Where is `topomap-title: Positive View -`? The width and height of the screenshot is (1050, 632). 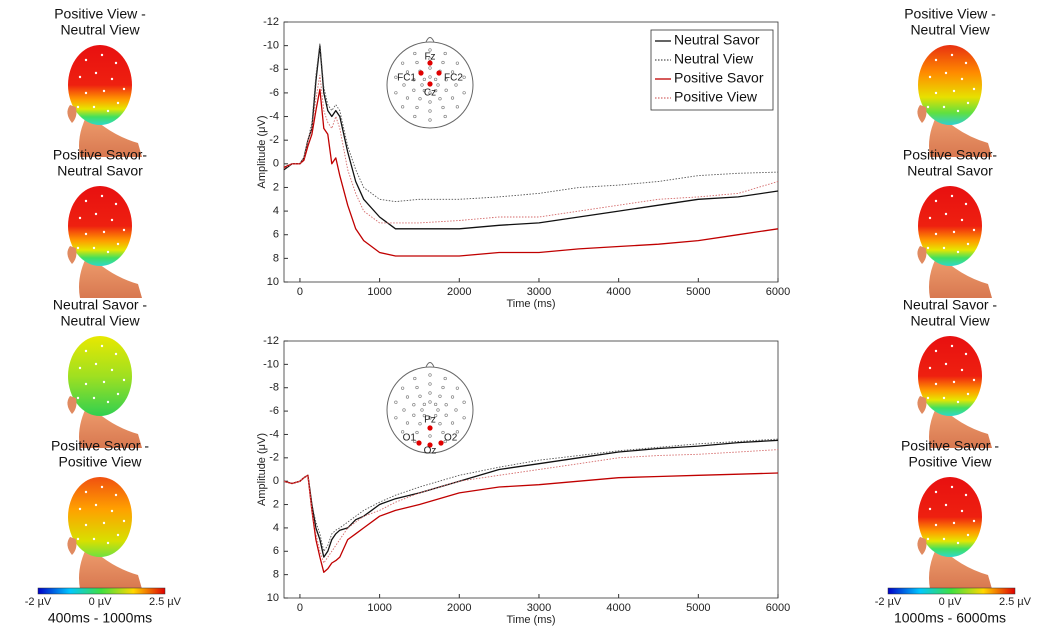
topomap-title: Positive View - is located at coordinates (100, 14).